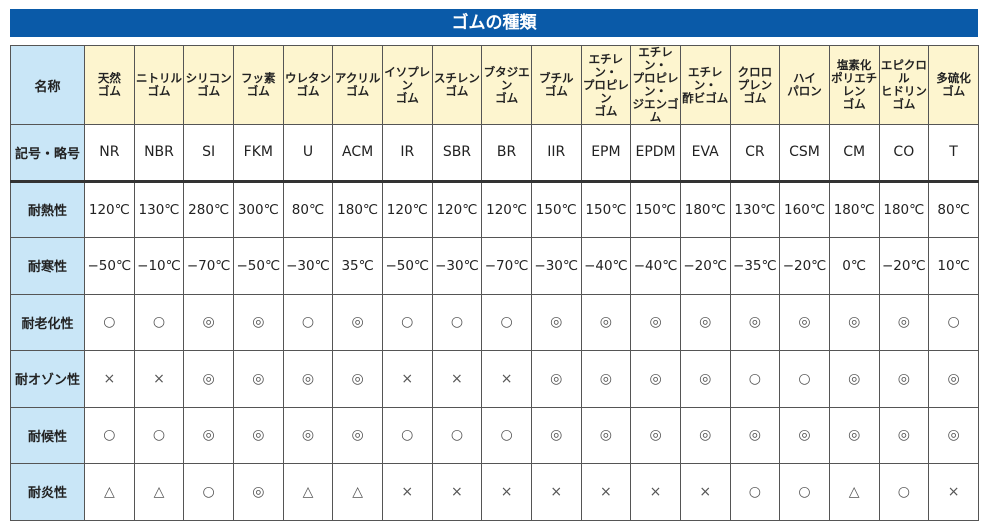 The width and height of the screenshot is (989, 521). What do you see at coordinates (606, 153) in the screenshot?
I see `cell-symbol: EPM` at bounding box center [606, 153].